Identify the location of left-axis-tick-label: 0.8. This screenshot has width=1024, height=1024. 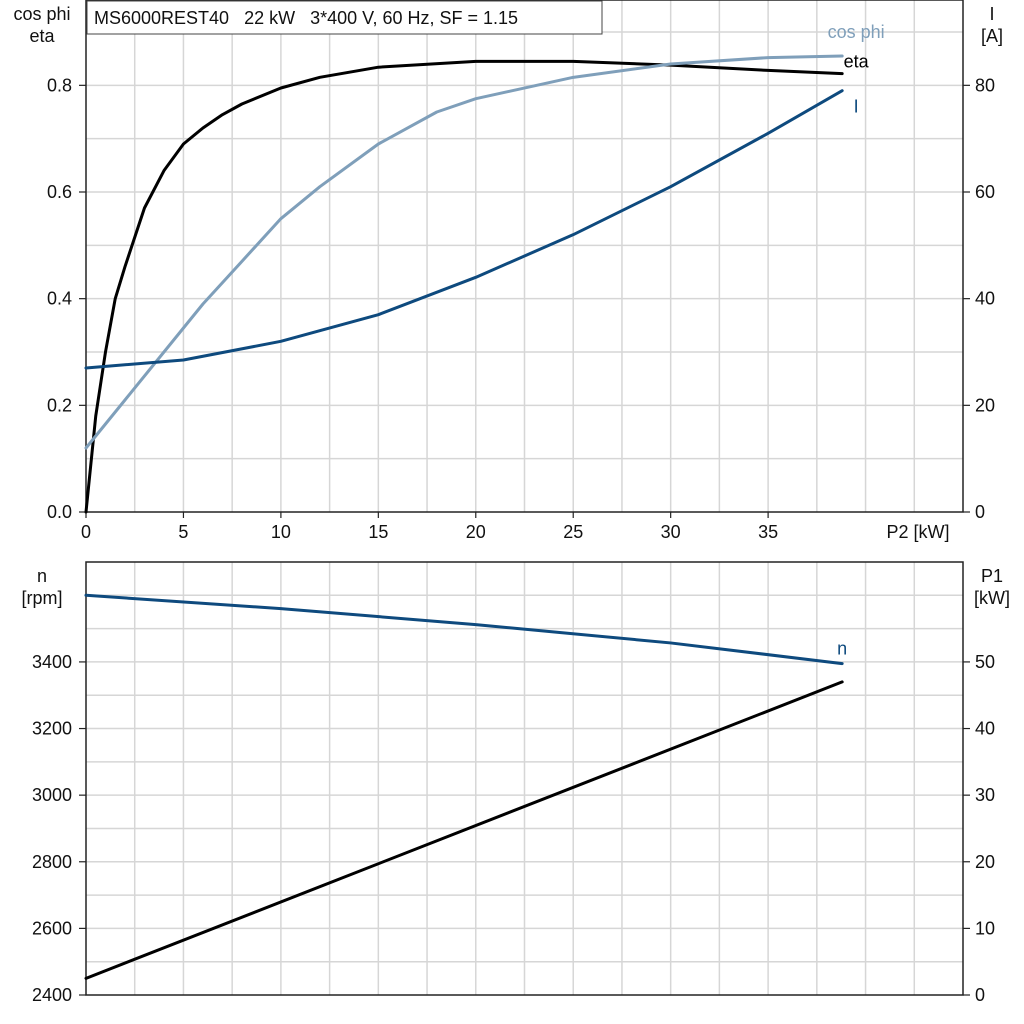
(59, 85).